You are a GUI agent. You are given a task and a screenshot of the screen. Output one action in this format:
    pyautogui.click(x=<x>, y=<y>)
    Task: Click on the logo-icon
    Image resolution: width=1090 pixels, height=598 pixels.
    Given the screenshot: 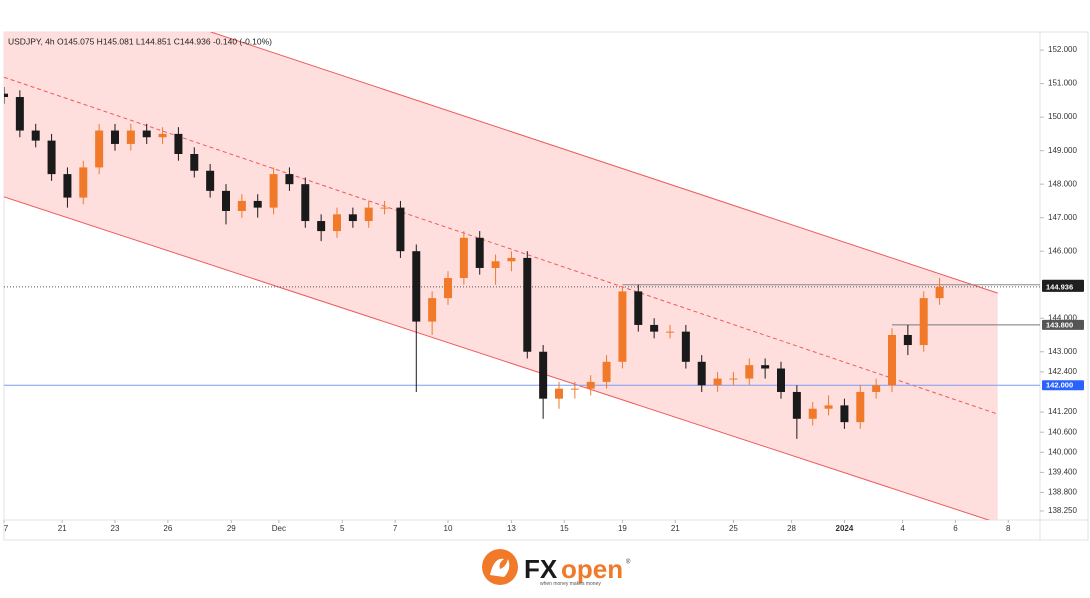 What is the action you would take?
    pyautogui.click(x=500, y=567)
    